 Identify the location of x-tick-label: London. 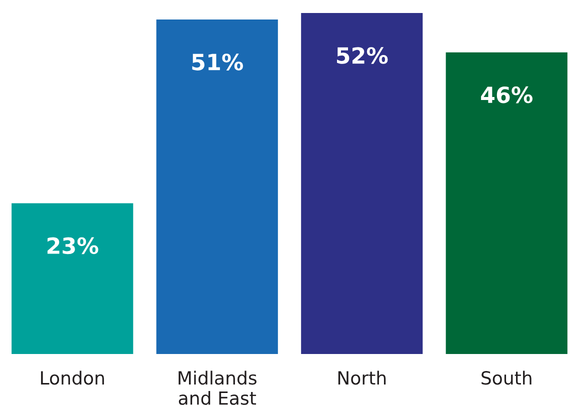
(72, 377).